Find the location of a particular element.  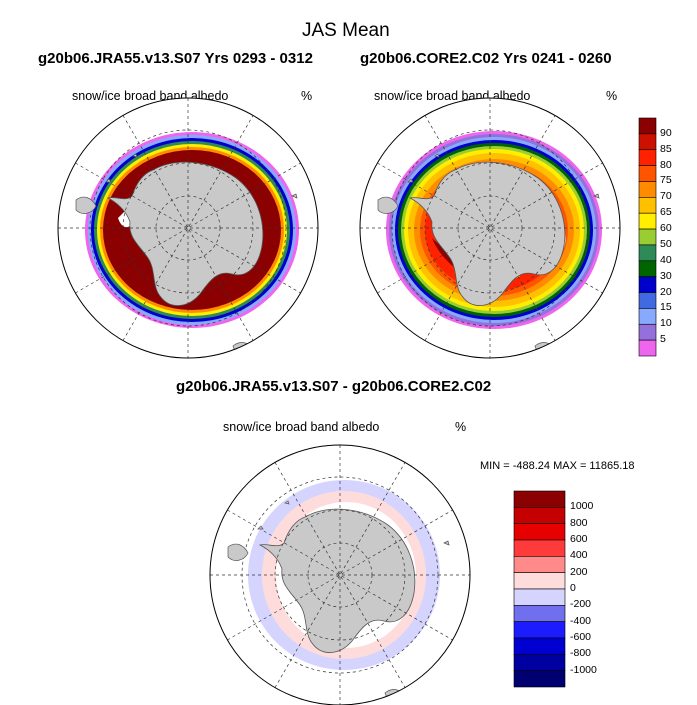

diff-colorbar-tick-label: -600 is located at coordinates (581, 637).